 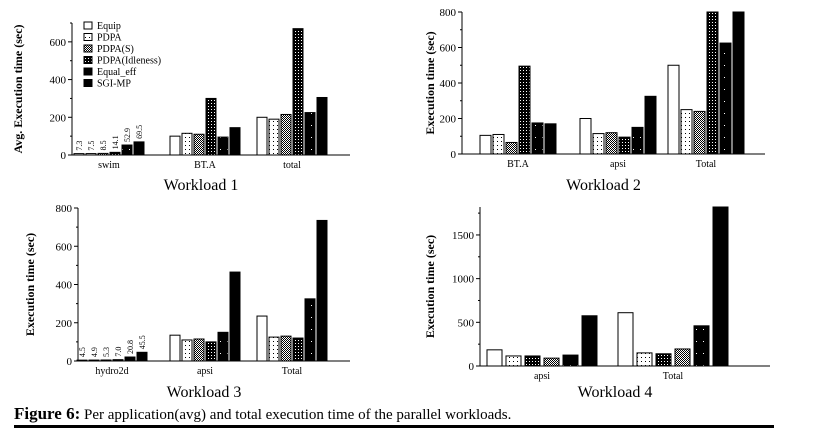 What do you see at coordinates (115, 142) in the screenshot?
I see `data-label: 14.1` at bounding box center [115, 142].